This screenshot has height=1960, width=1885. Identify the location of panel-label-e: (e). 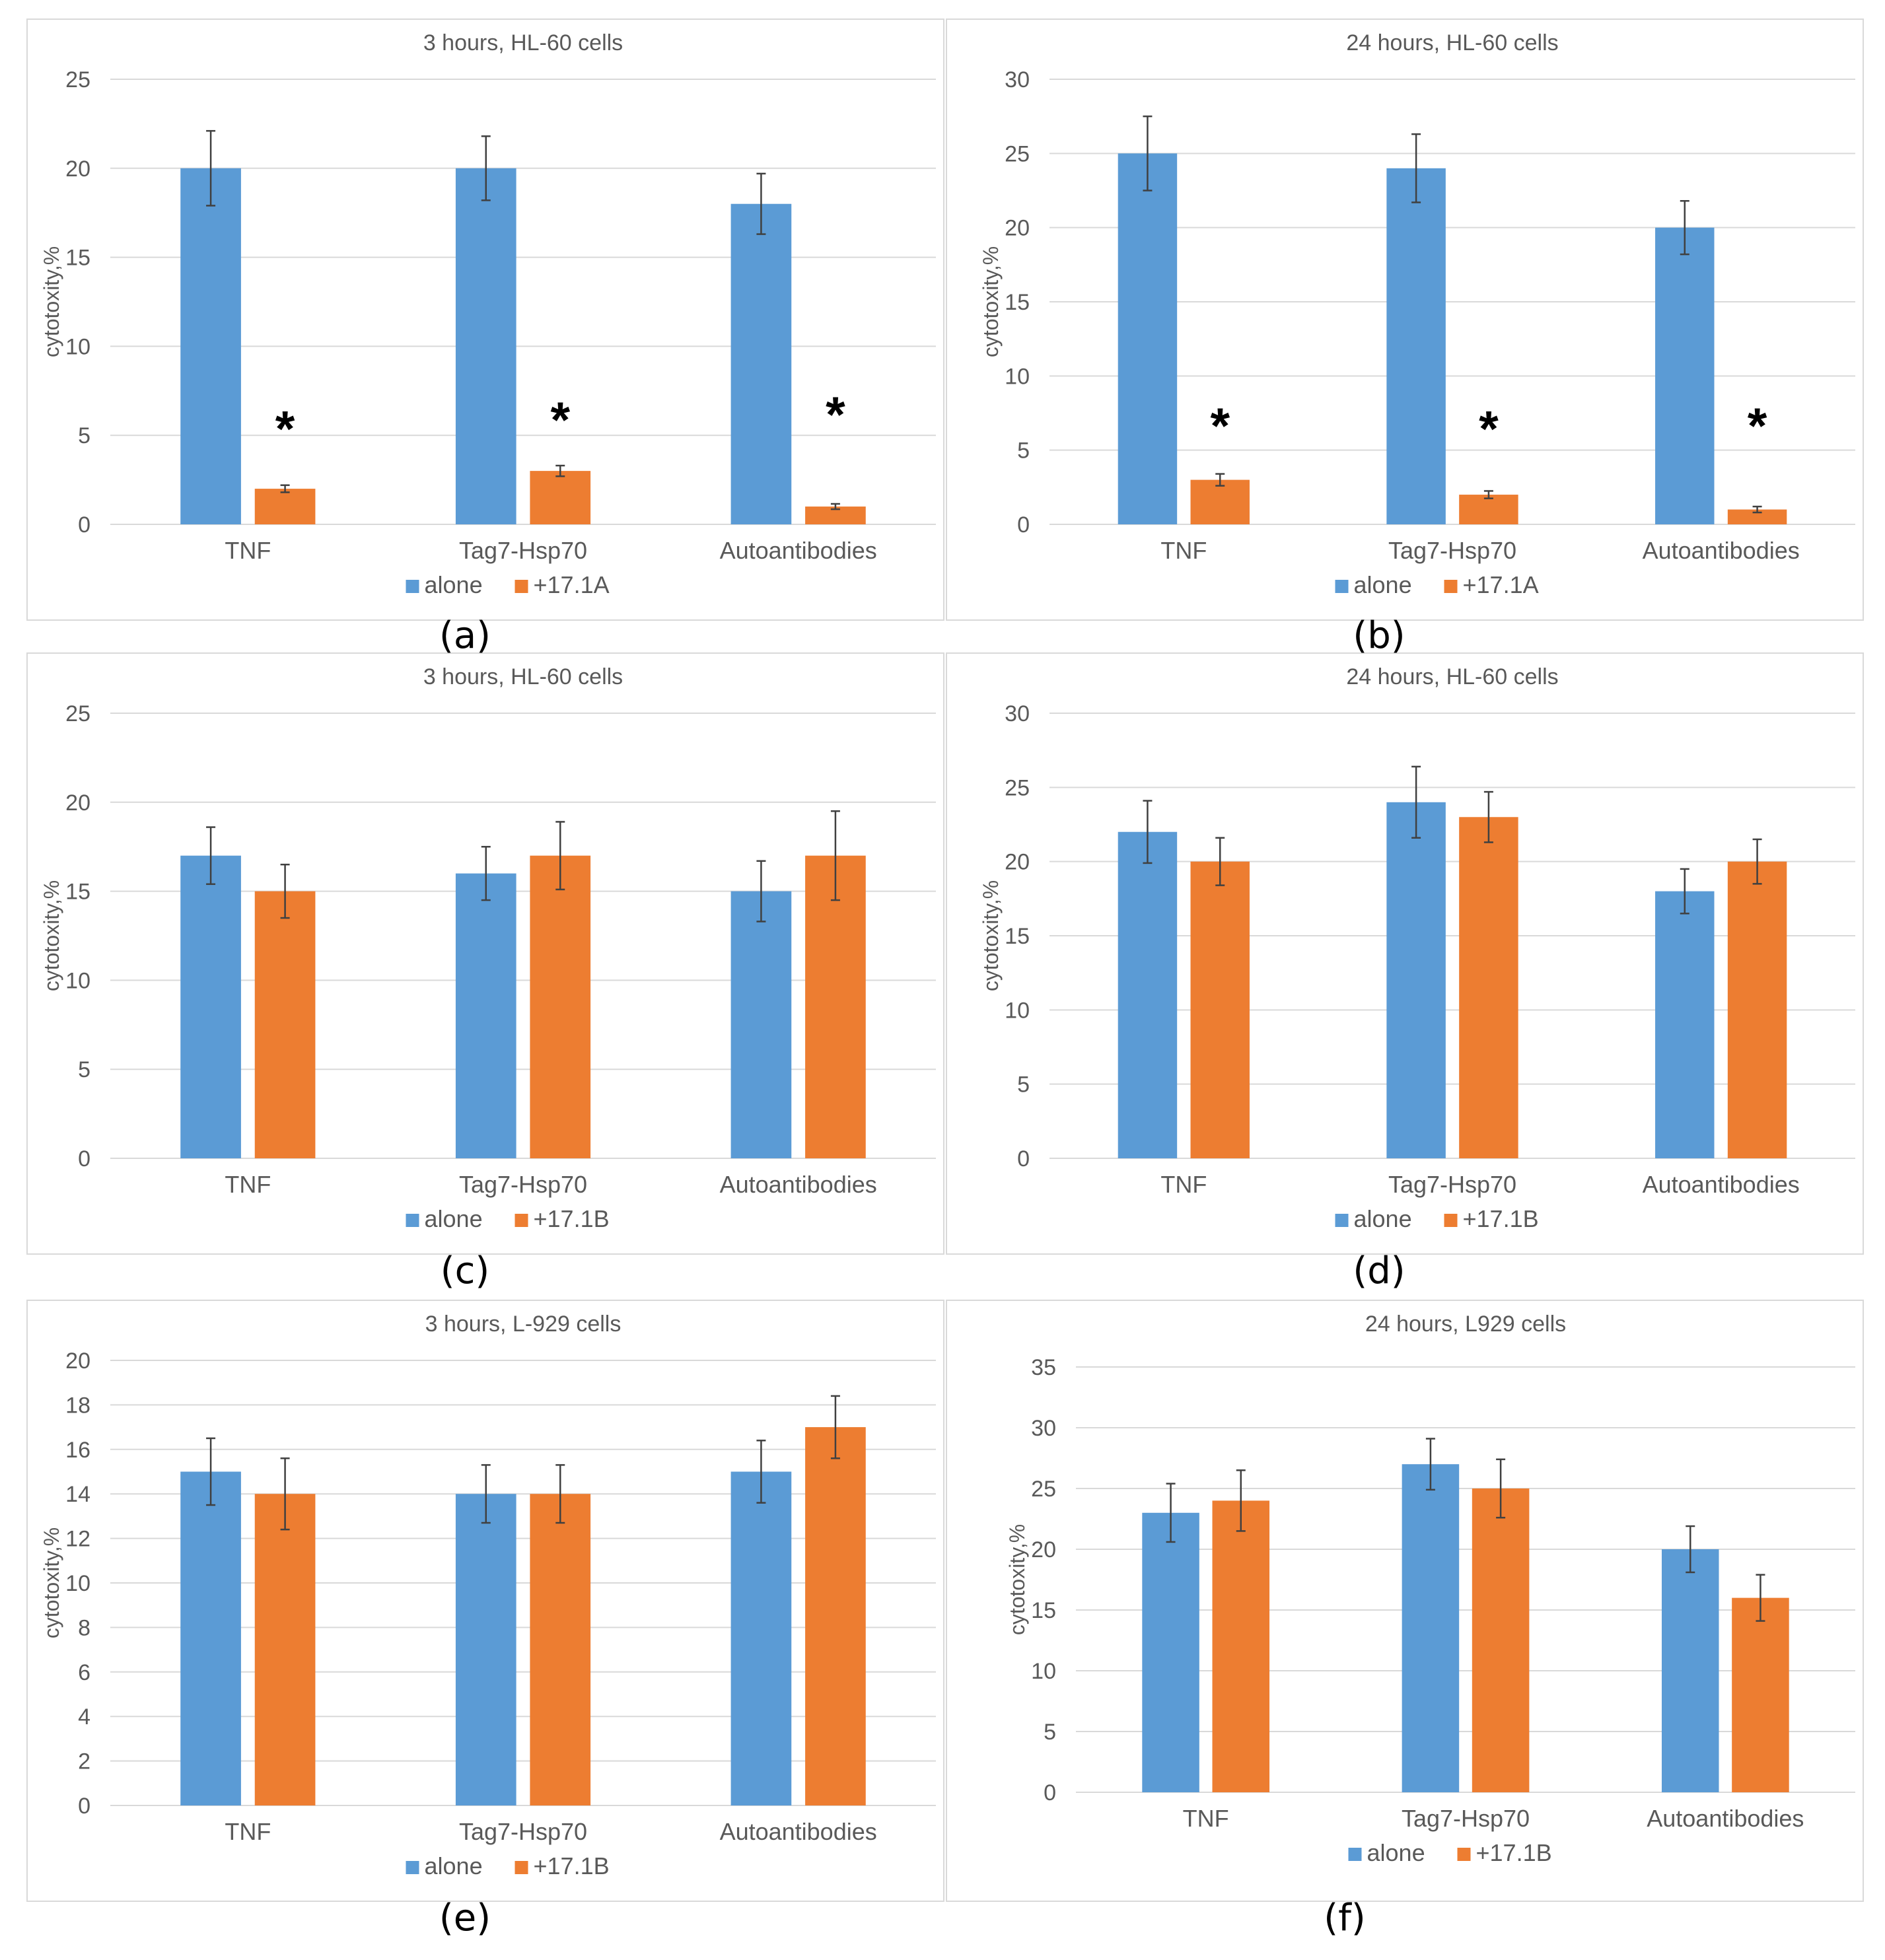
(465, 1918).